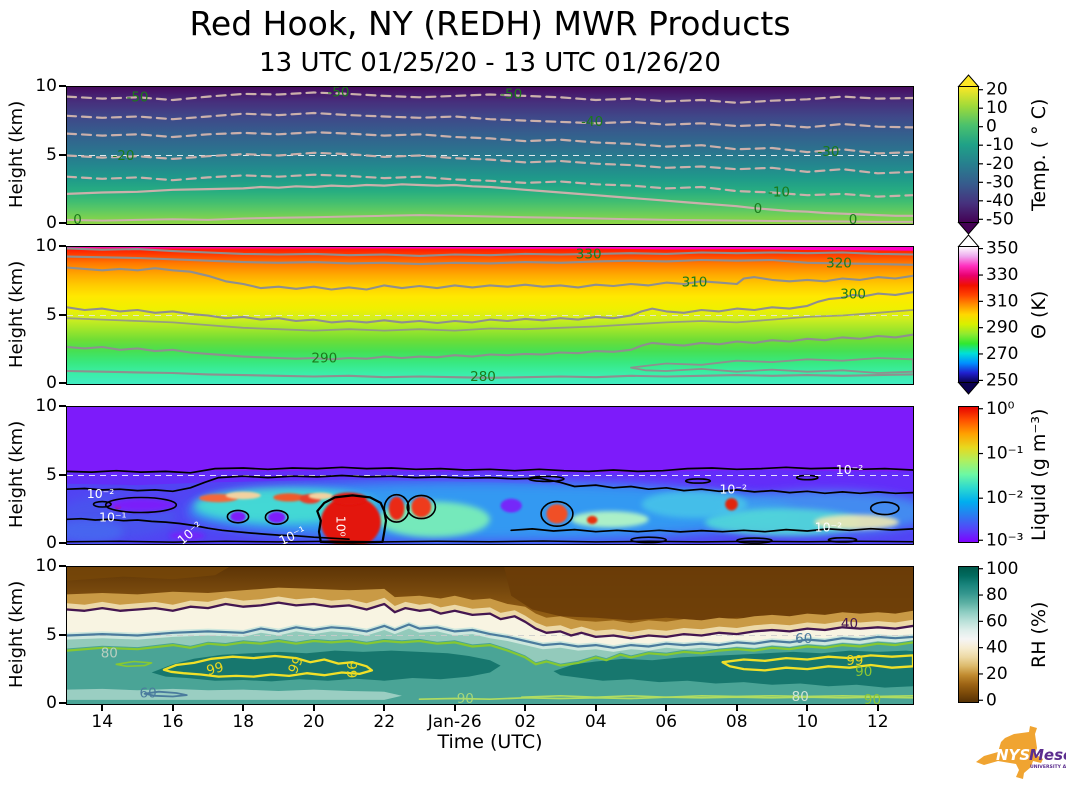  I want to click on svg-text: 10⁻³, so click(1004, 540).